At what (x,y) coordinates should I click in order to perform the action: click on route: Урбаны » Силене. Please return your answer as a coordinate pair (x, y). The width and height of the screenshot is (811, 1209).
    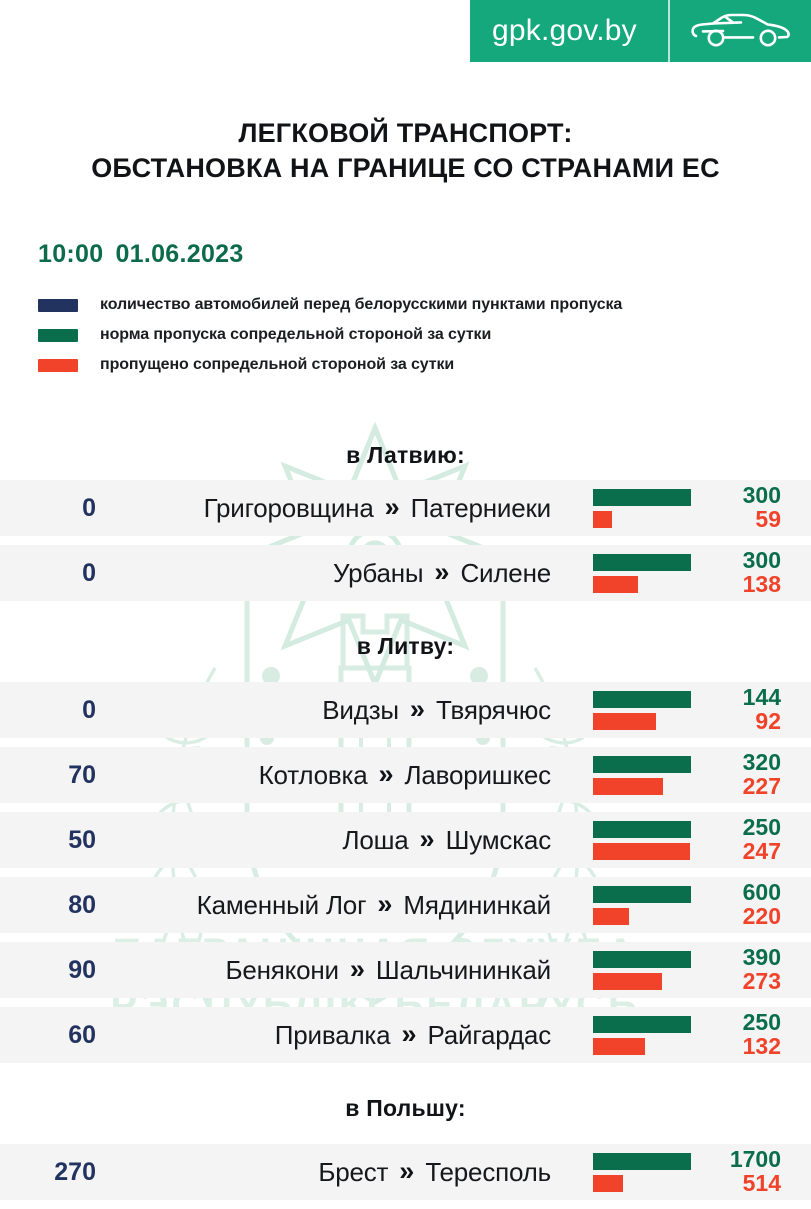
    Looking at the image, I should click on (344, 573).